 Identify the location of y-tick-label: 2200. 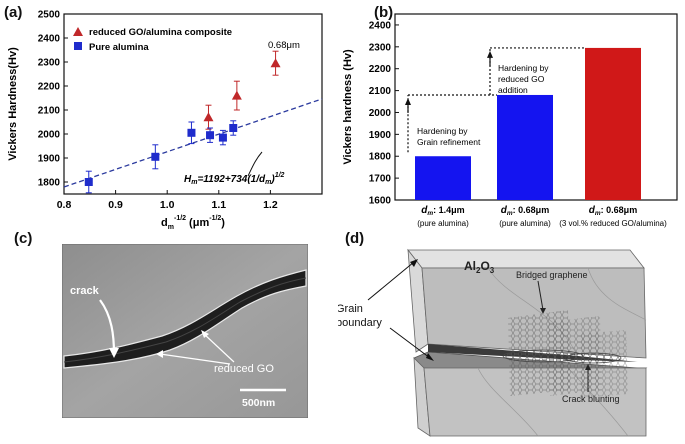
(49, 87).